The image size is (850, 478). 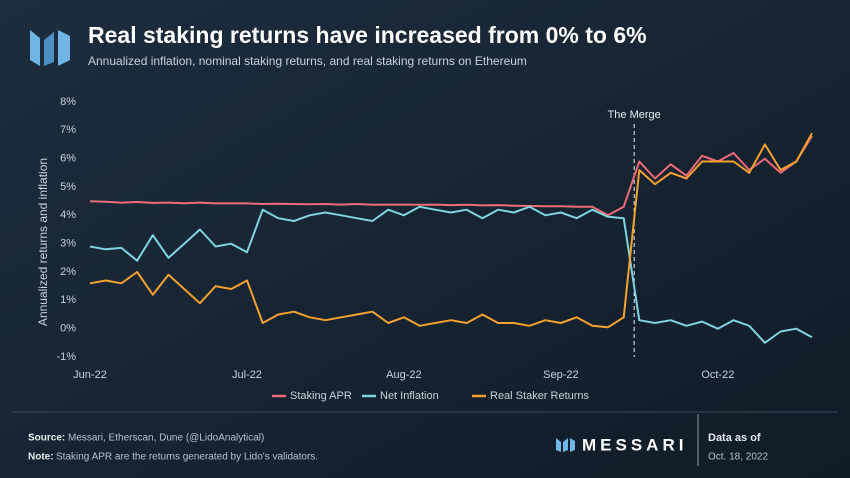 What do you see at coordinates (451, 176) in the screenshot?
I see `series-line` at bounding box center [451, 176].